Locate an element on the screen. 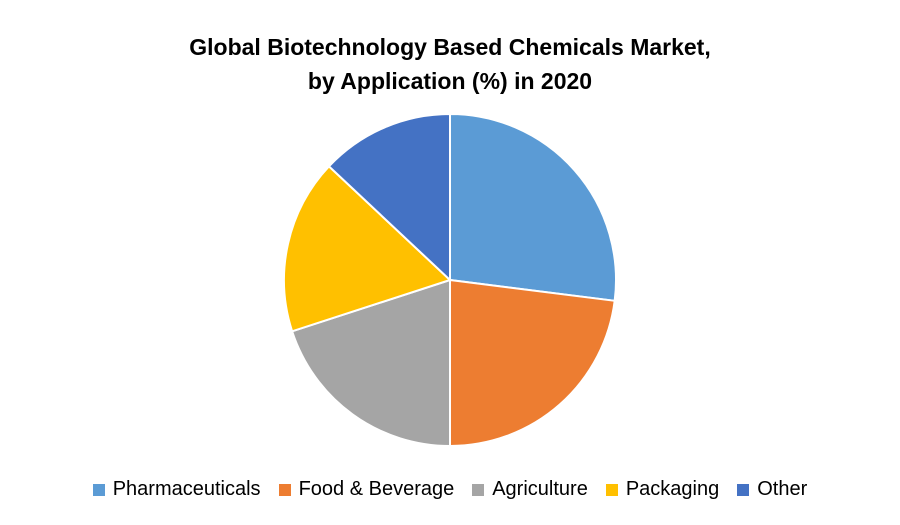  legend-item: Agriculture is located at coordinates (530, 489).